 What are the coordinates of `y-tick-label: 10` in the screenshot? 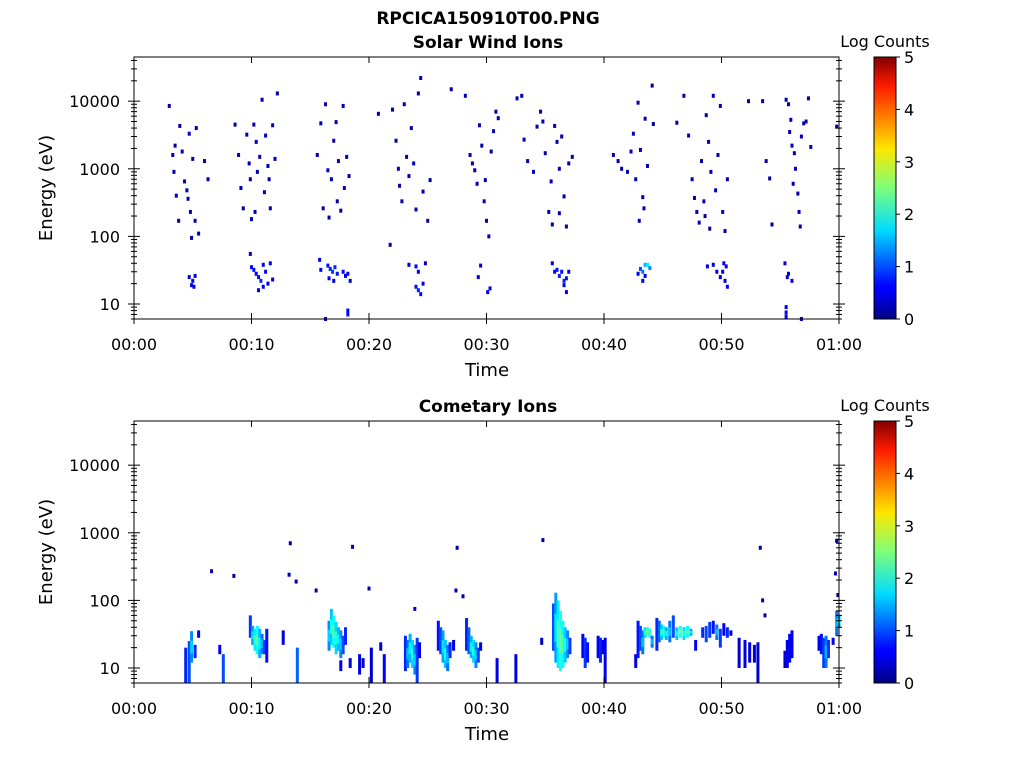 It's located at (110, 668).